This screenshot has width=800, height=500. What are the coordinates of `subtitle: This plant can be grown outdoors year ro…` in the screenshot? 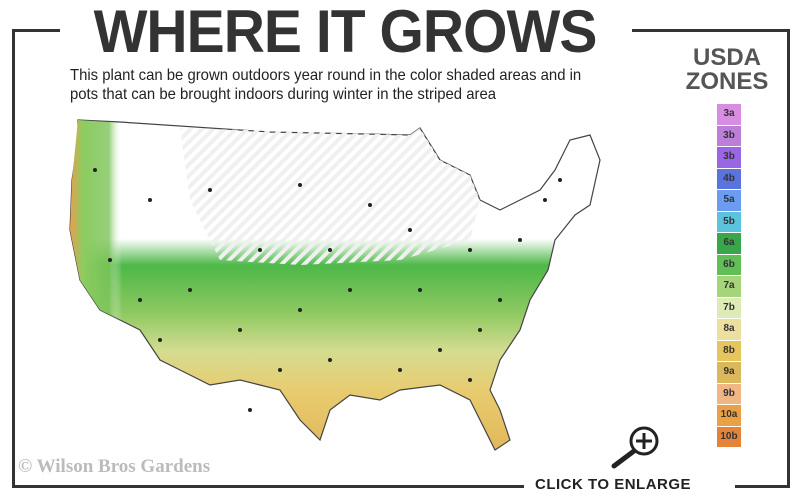 It's located at (326, 85).